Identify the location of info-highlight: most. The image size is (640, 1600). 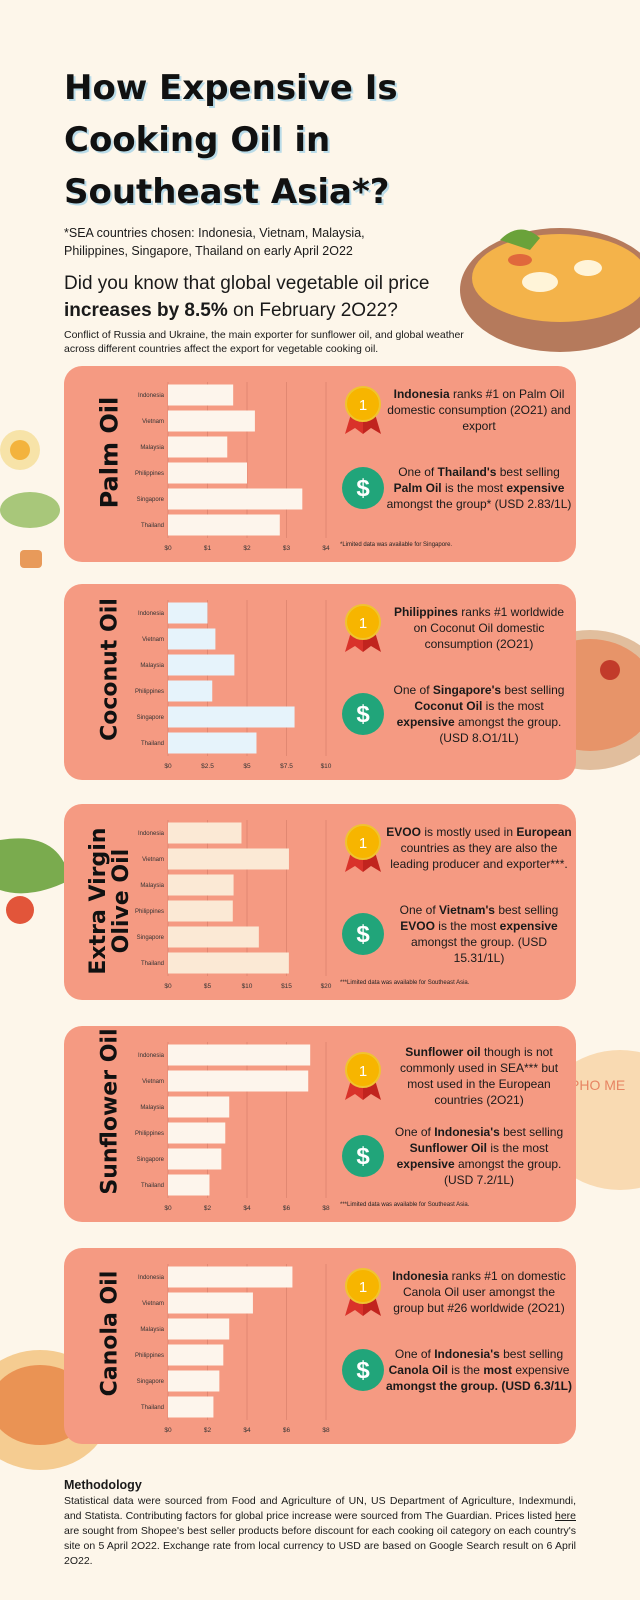
(499, 1370).